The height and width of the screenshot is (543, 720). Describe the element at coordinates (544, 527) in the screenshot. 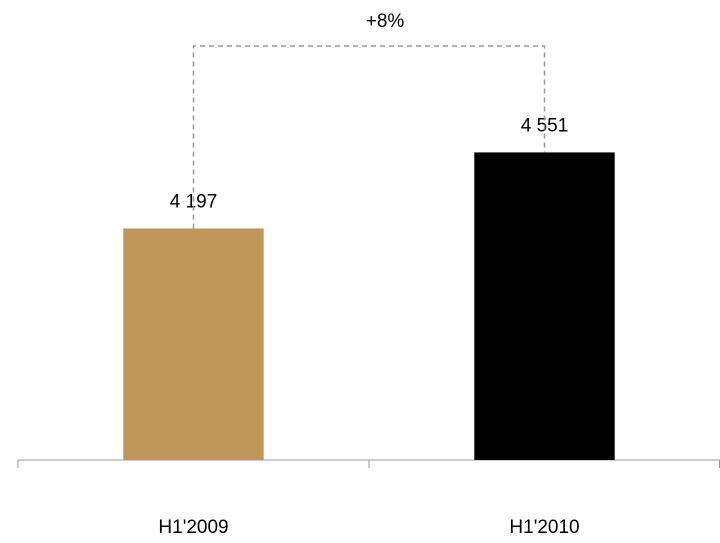

I see `x-tick-label: H1'2010` at that location.